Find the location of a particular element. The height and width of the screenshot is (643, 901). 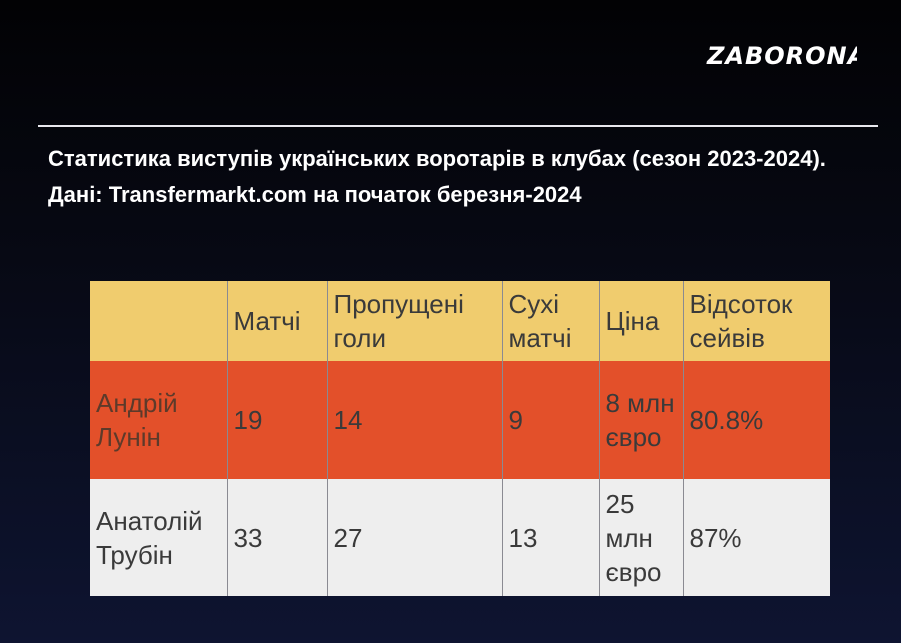

table-cell-save-percentage: 87% is located at coordinates (756, 537).